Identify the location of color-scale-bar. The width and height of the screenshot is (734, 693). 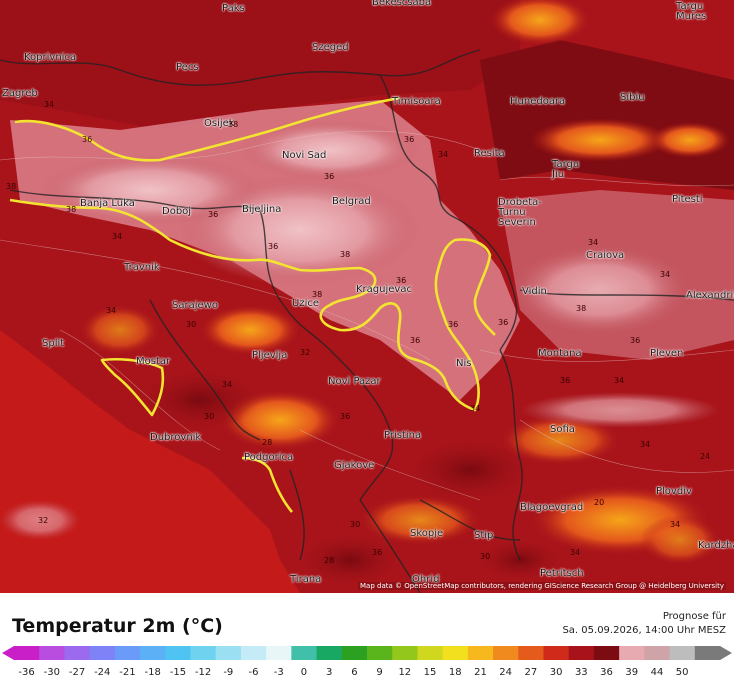
(367, 653).